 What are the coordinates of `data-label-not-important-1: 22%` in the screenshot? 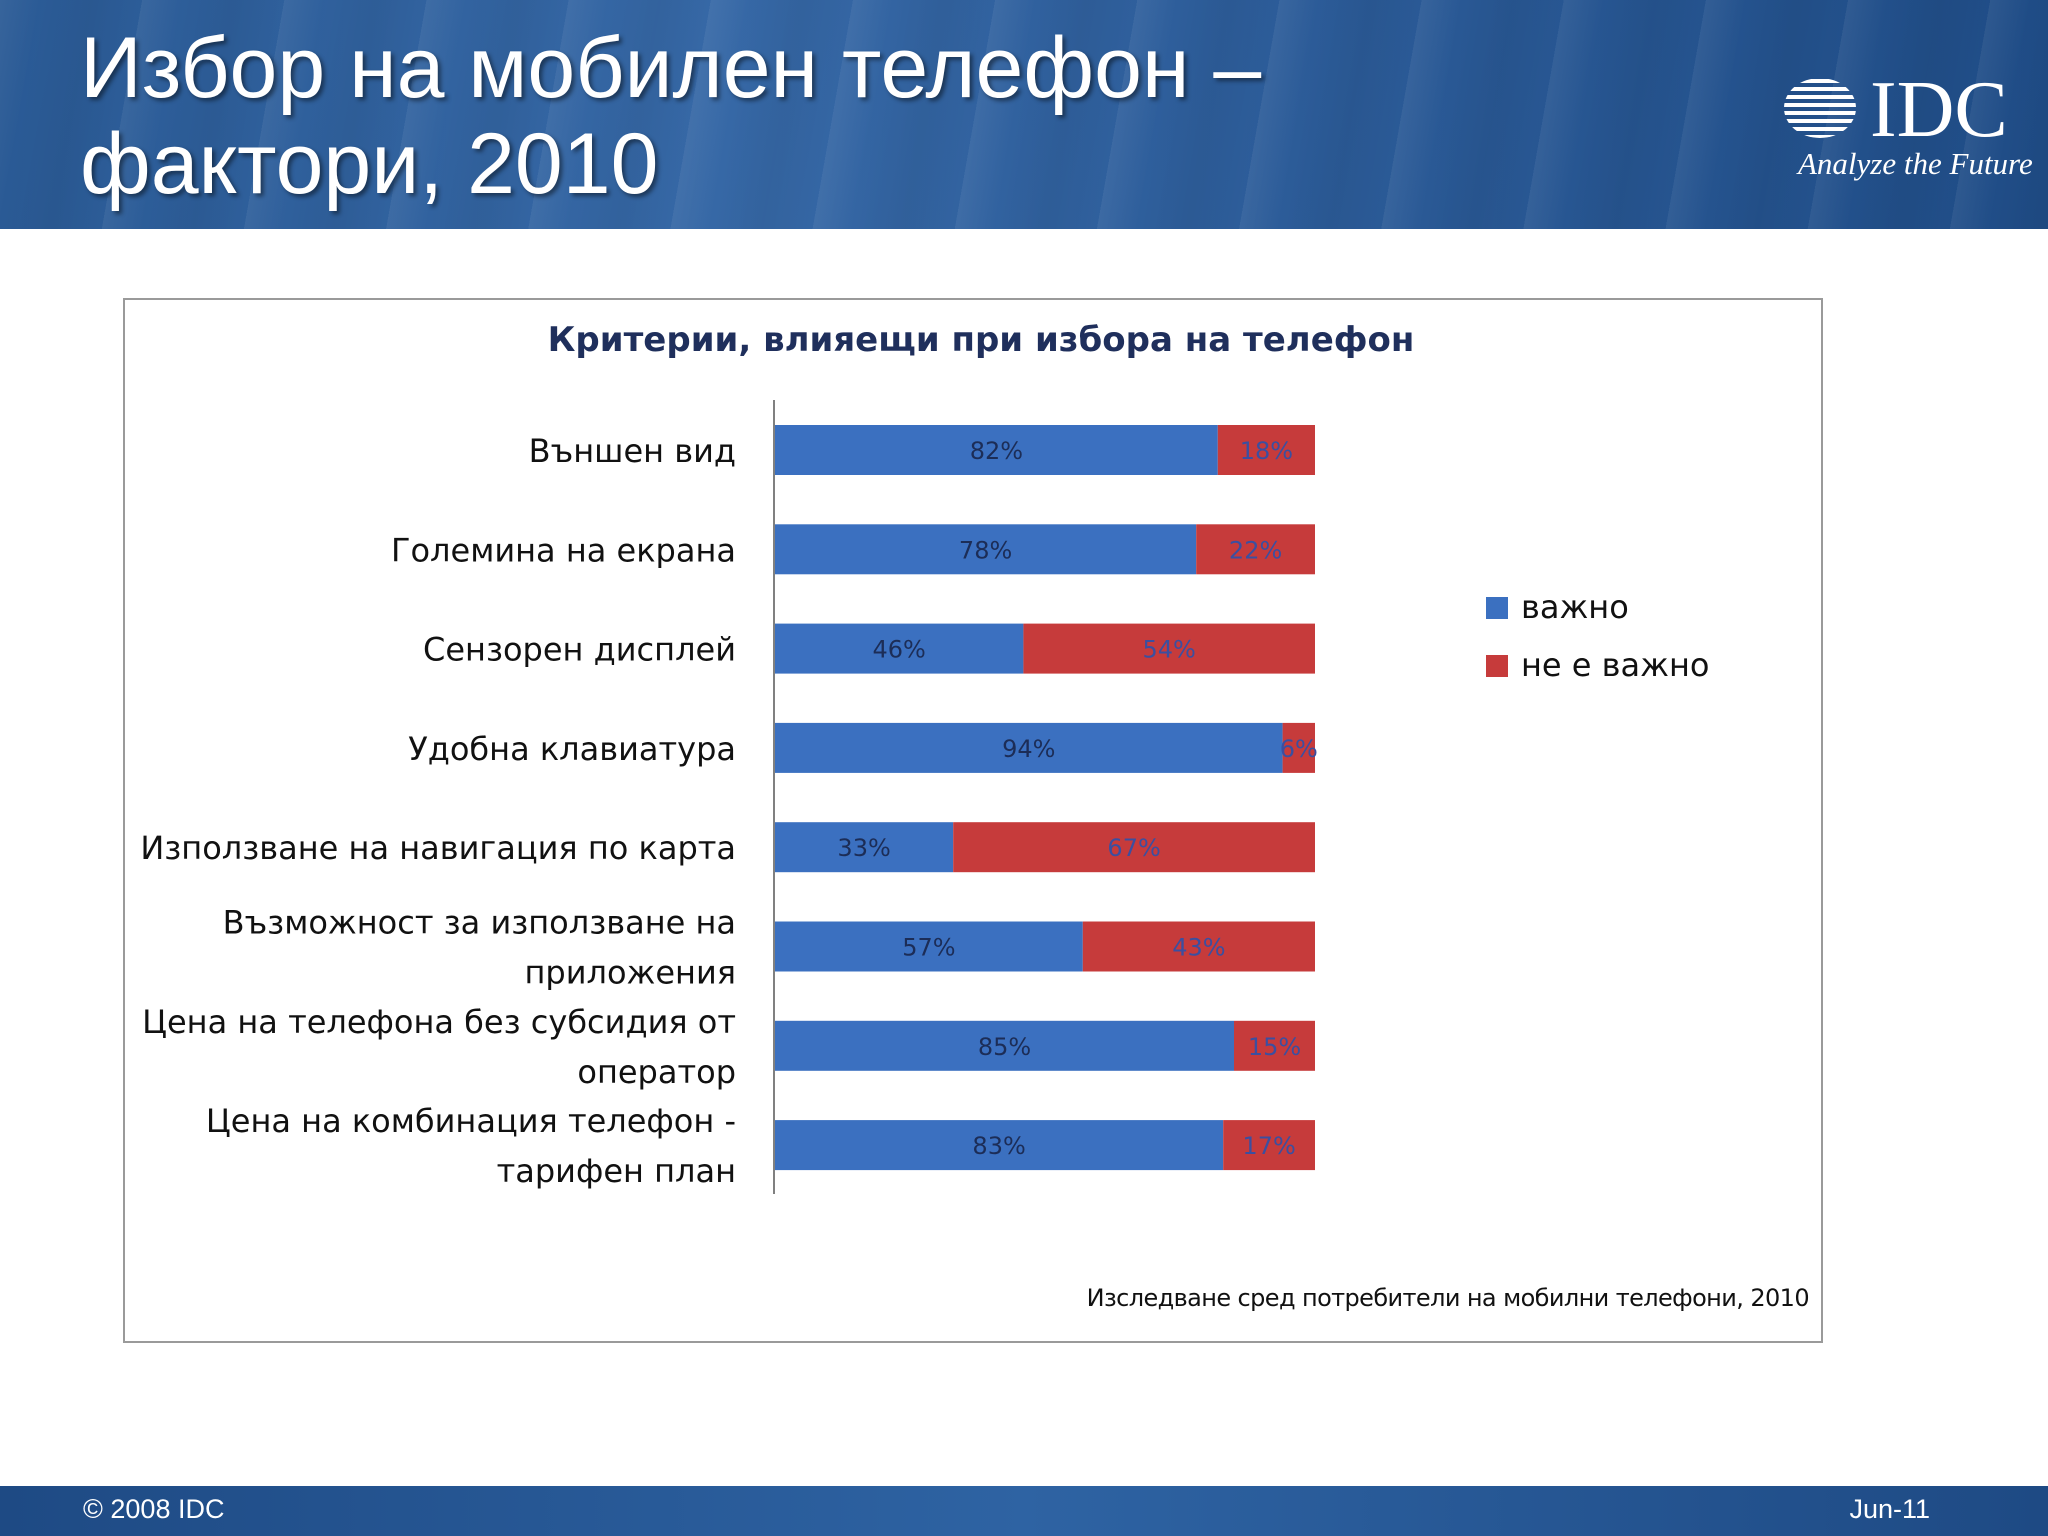 It's located at (1255, 550).